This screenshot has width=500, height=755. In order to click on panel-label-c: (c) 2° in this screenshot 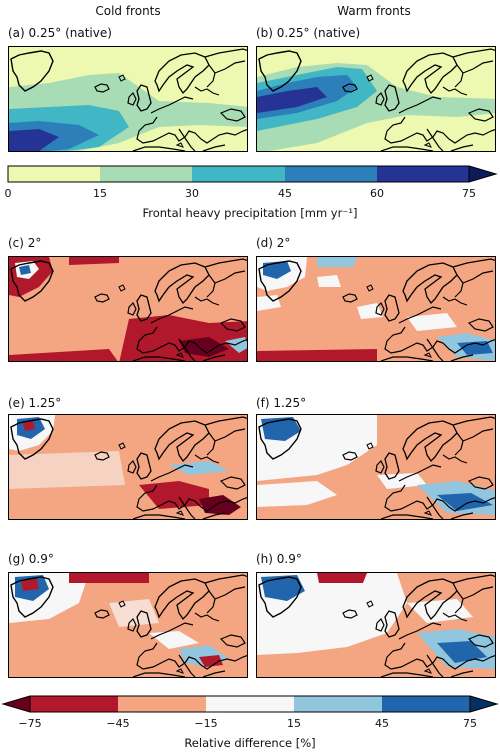, I will do `click(25, 243)`.